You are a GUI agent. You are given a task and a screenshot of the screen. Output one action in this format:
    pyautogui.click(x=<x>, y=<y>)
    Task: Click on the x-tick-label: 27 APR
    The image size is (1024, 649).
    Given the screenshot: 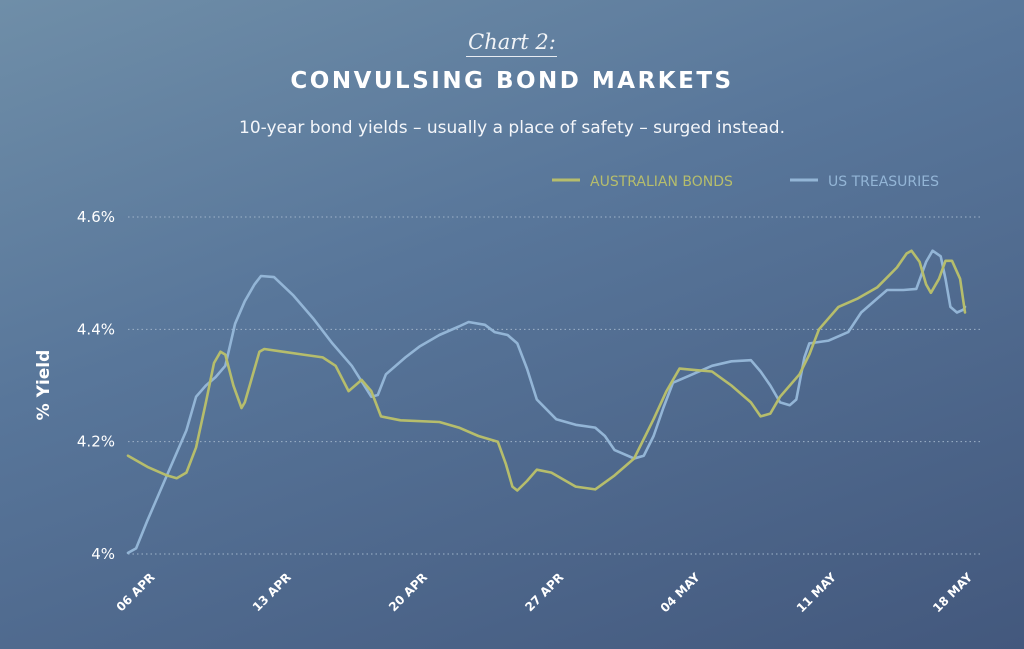 What is the action you would take?
    pyautogui.click(x=544, y=592)
    